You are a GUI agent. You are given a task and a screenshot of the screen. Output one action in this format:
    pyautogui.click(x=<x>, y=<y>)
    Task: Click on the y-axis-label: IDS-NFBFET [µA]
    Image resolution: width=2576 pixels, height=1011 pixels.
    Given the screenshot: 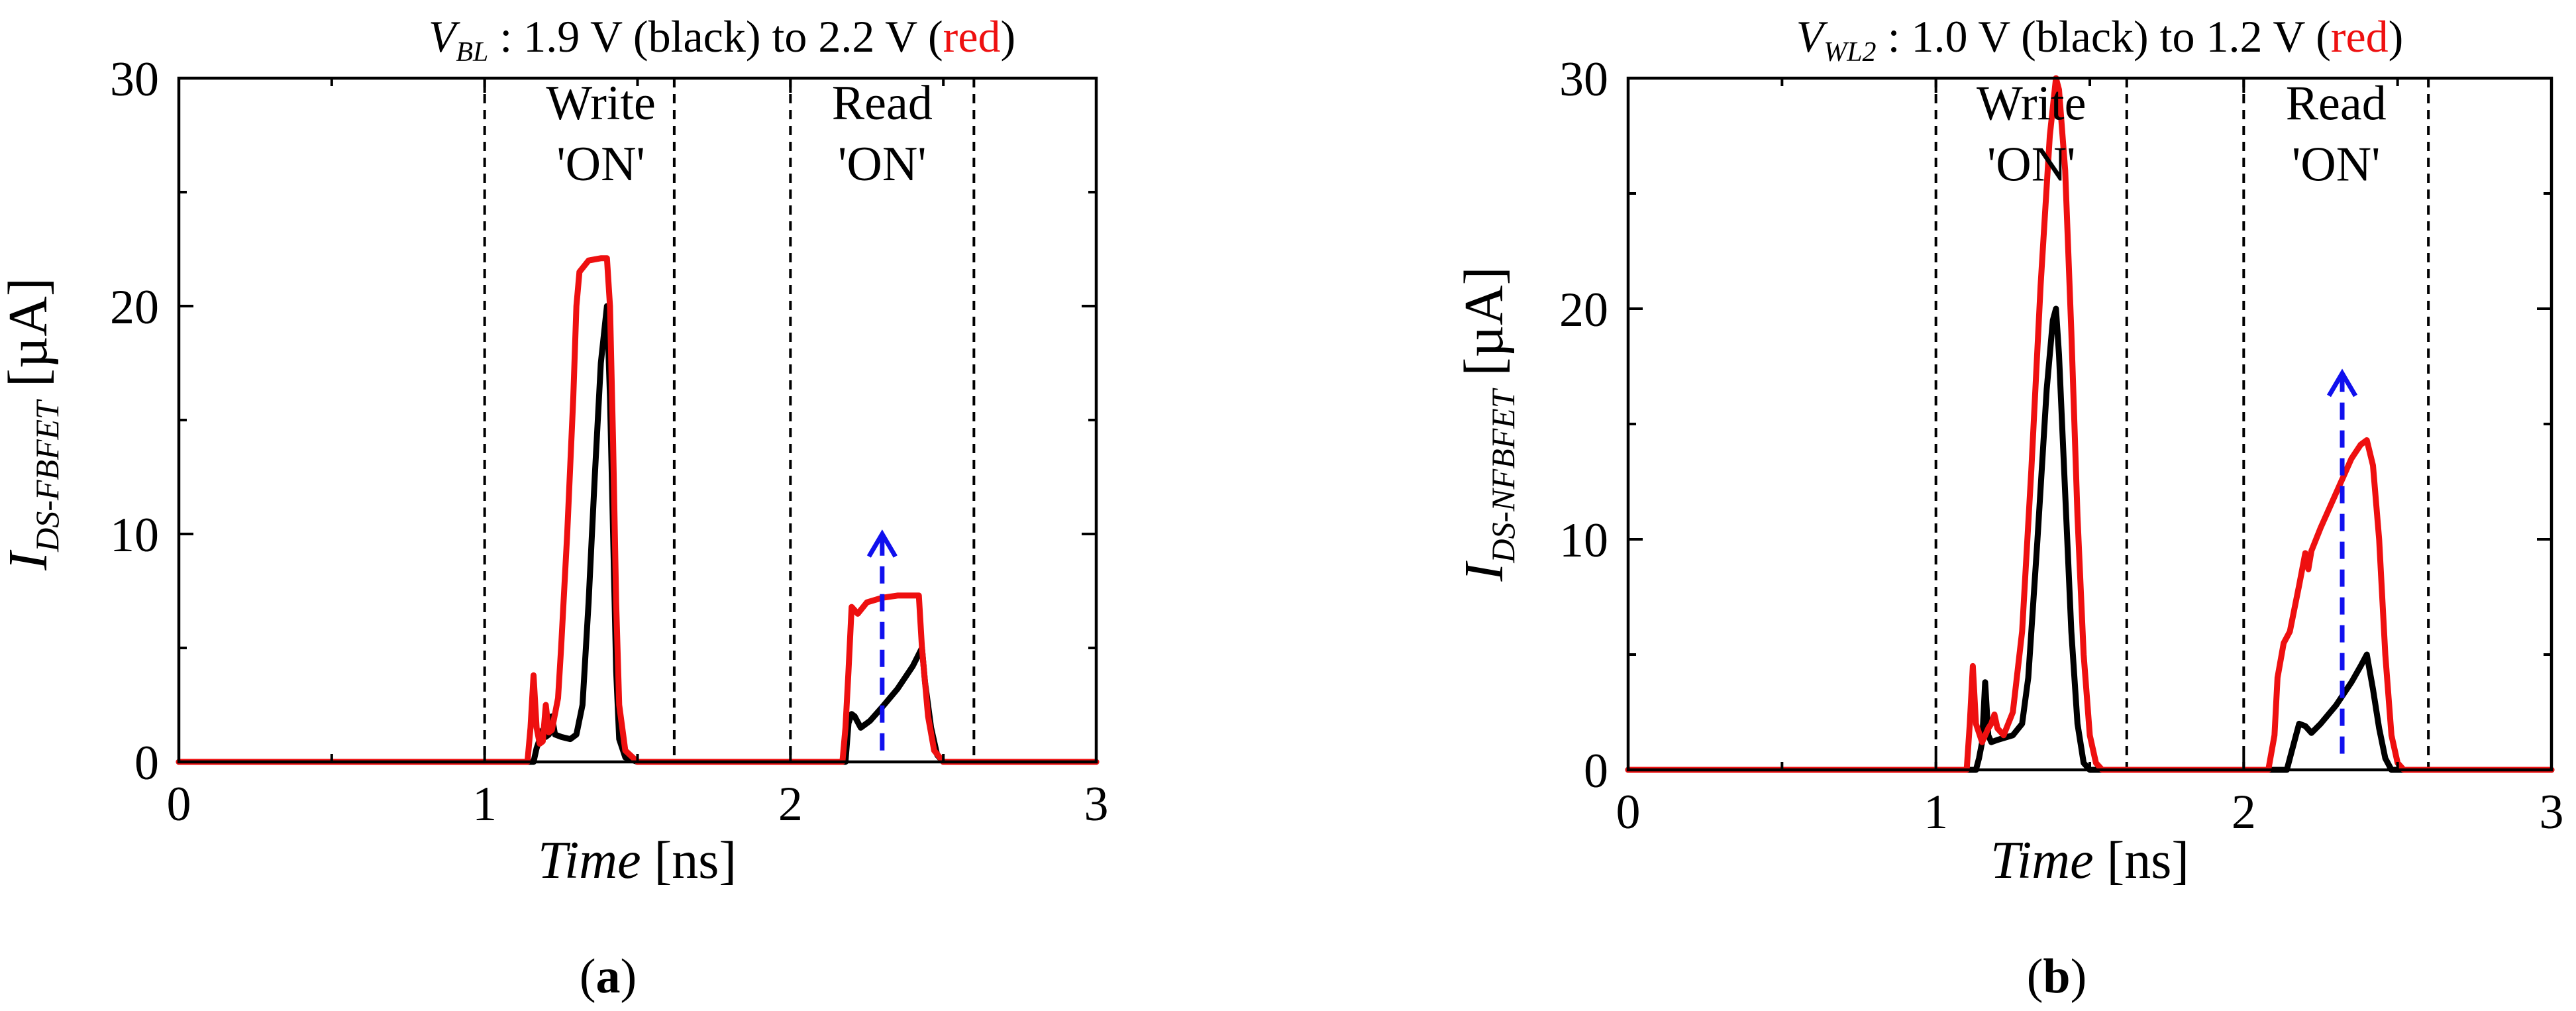 What is the action you would take?
    pyautogui.click(x=1487, y=424)
    